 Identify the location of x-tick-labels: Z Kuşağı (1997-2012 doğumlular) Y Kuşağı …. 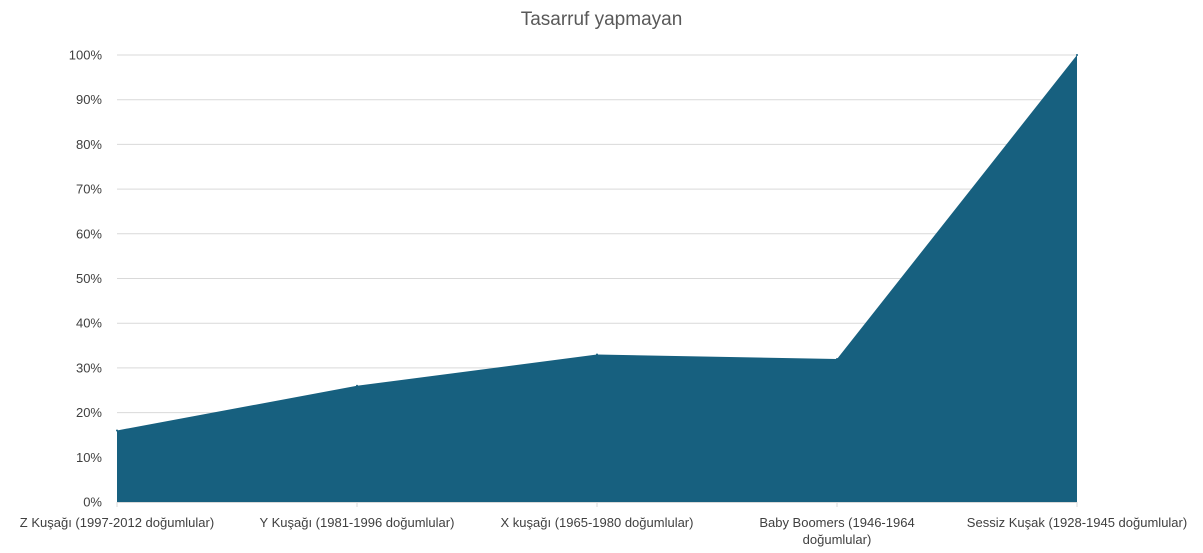
(603, 531).